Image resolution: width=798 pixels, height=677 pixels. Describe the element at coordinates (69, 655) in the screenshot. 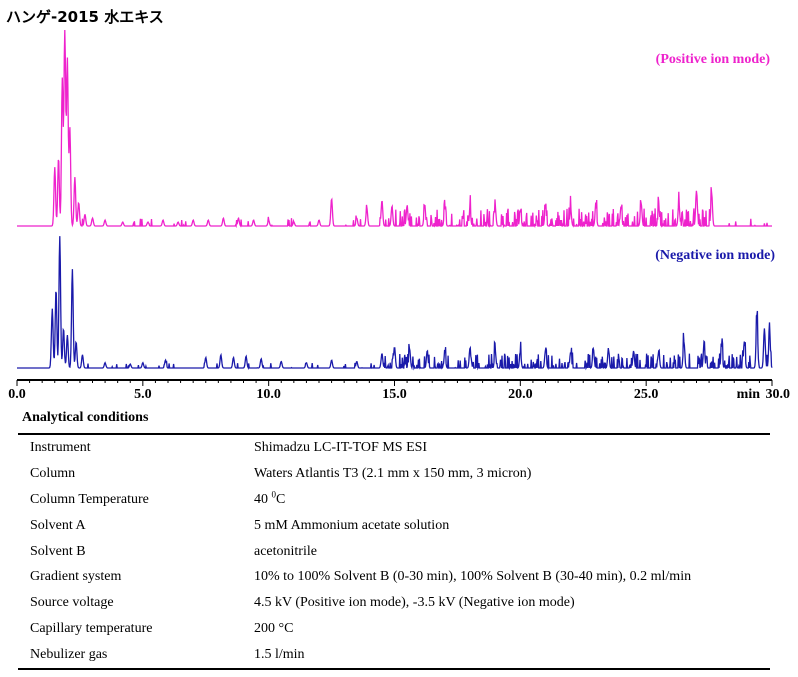

I see `condition-key: Nebulizer gas` at that location.